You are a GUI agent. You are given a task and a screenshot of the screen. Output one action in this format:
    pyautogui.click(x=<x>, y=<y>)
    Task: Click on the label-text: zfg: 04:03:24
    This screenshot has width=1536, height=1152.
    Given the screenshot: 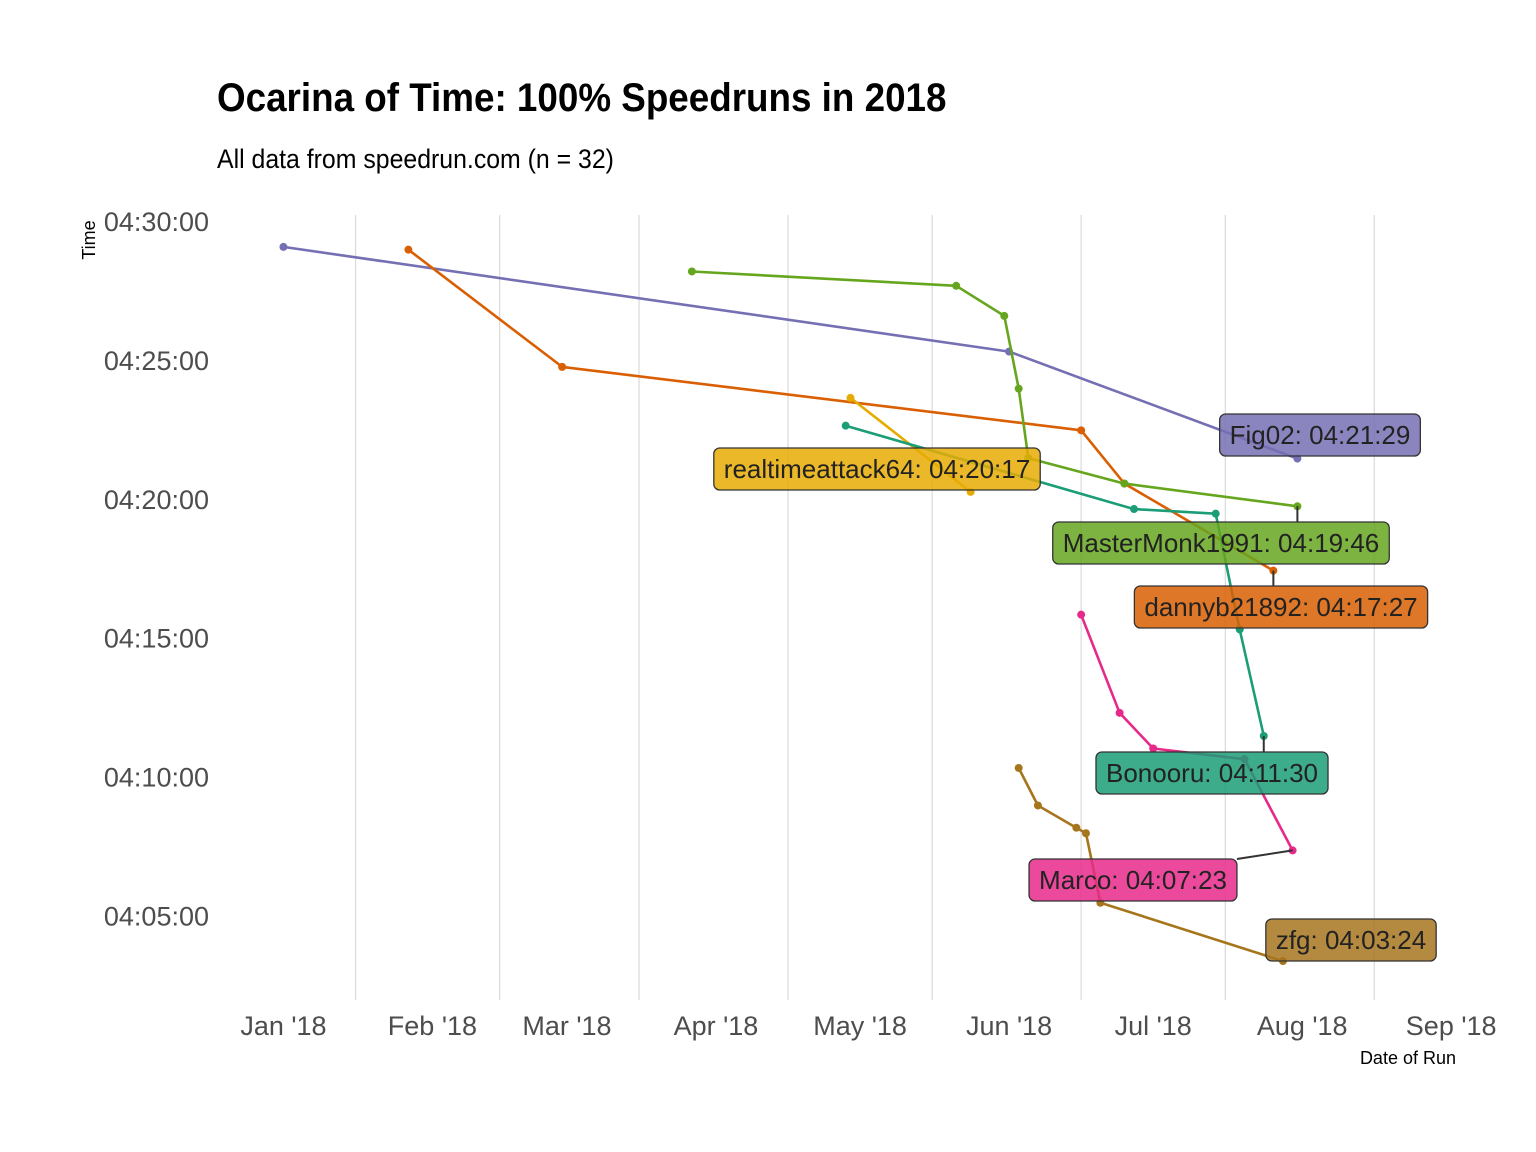 What is the action you would take?
    pyautogui.click(x=1351, y=940)
    